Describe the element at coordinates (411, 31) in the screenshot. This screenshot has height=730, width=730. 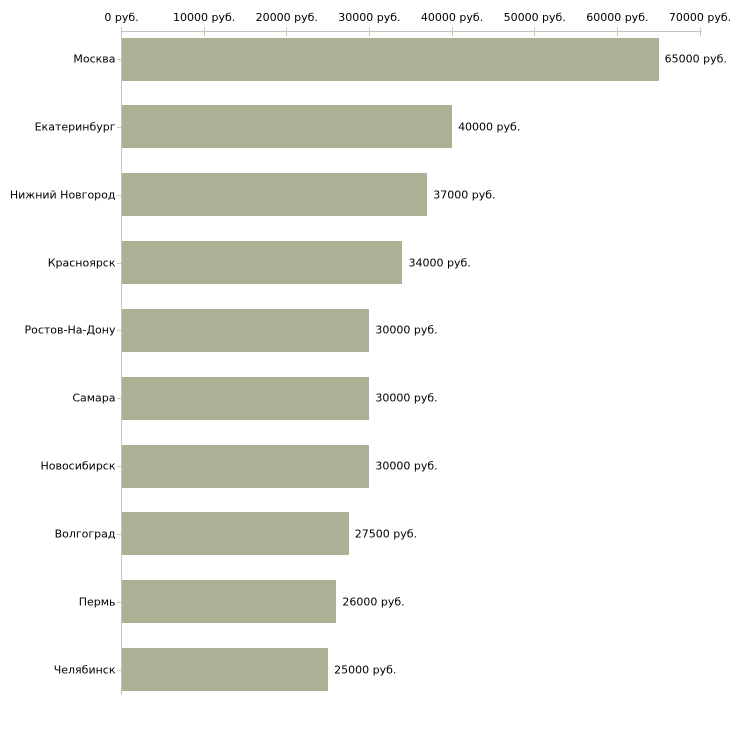
I see `x-axis-line` at that location.